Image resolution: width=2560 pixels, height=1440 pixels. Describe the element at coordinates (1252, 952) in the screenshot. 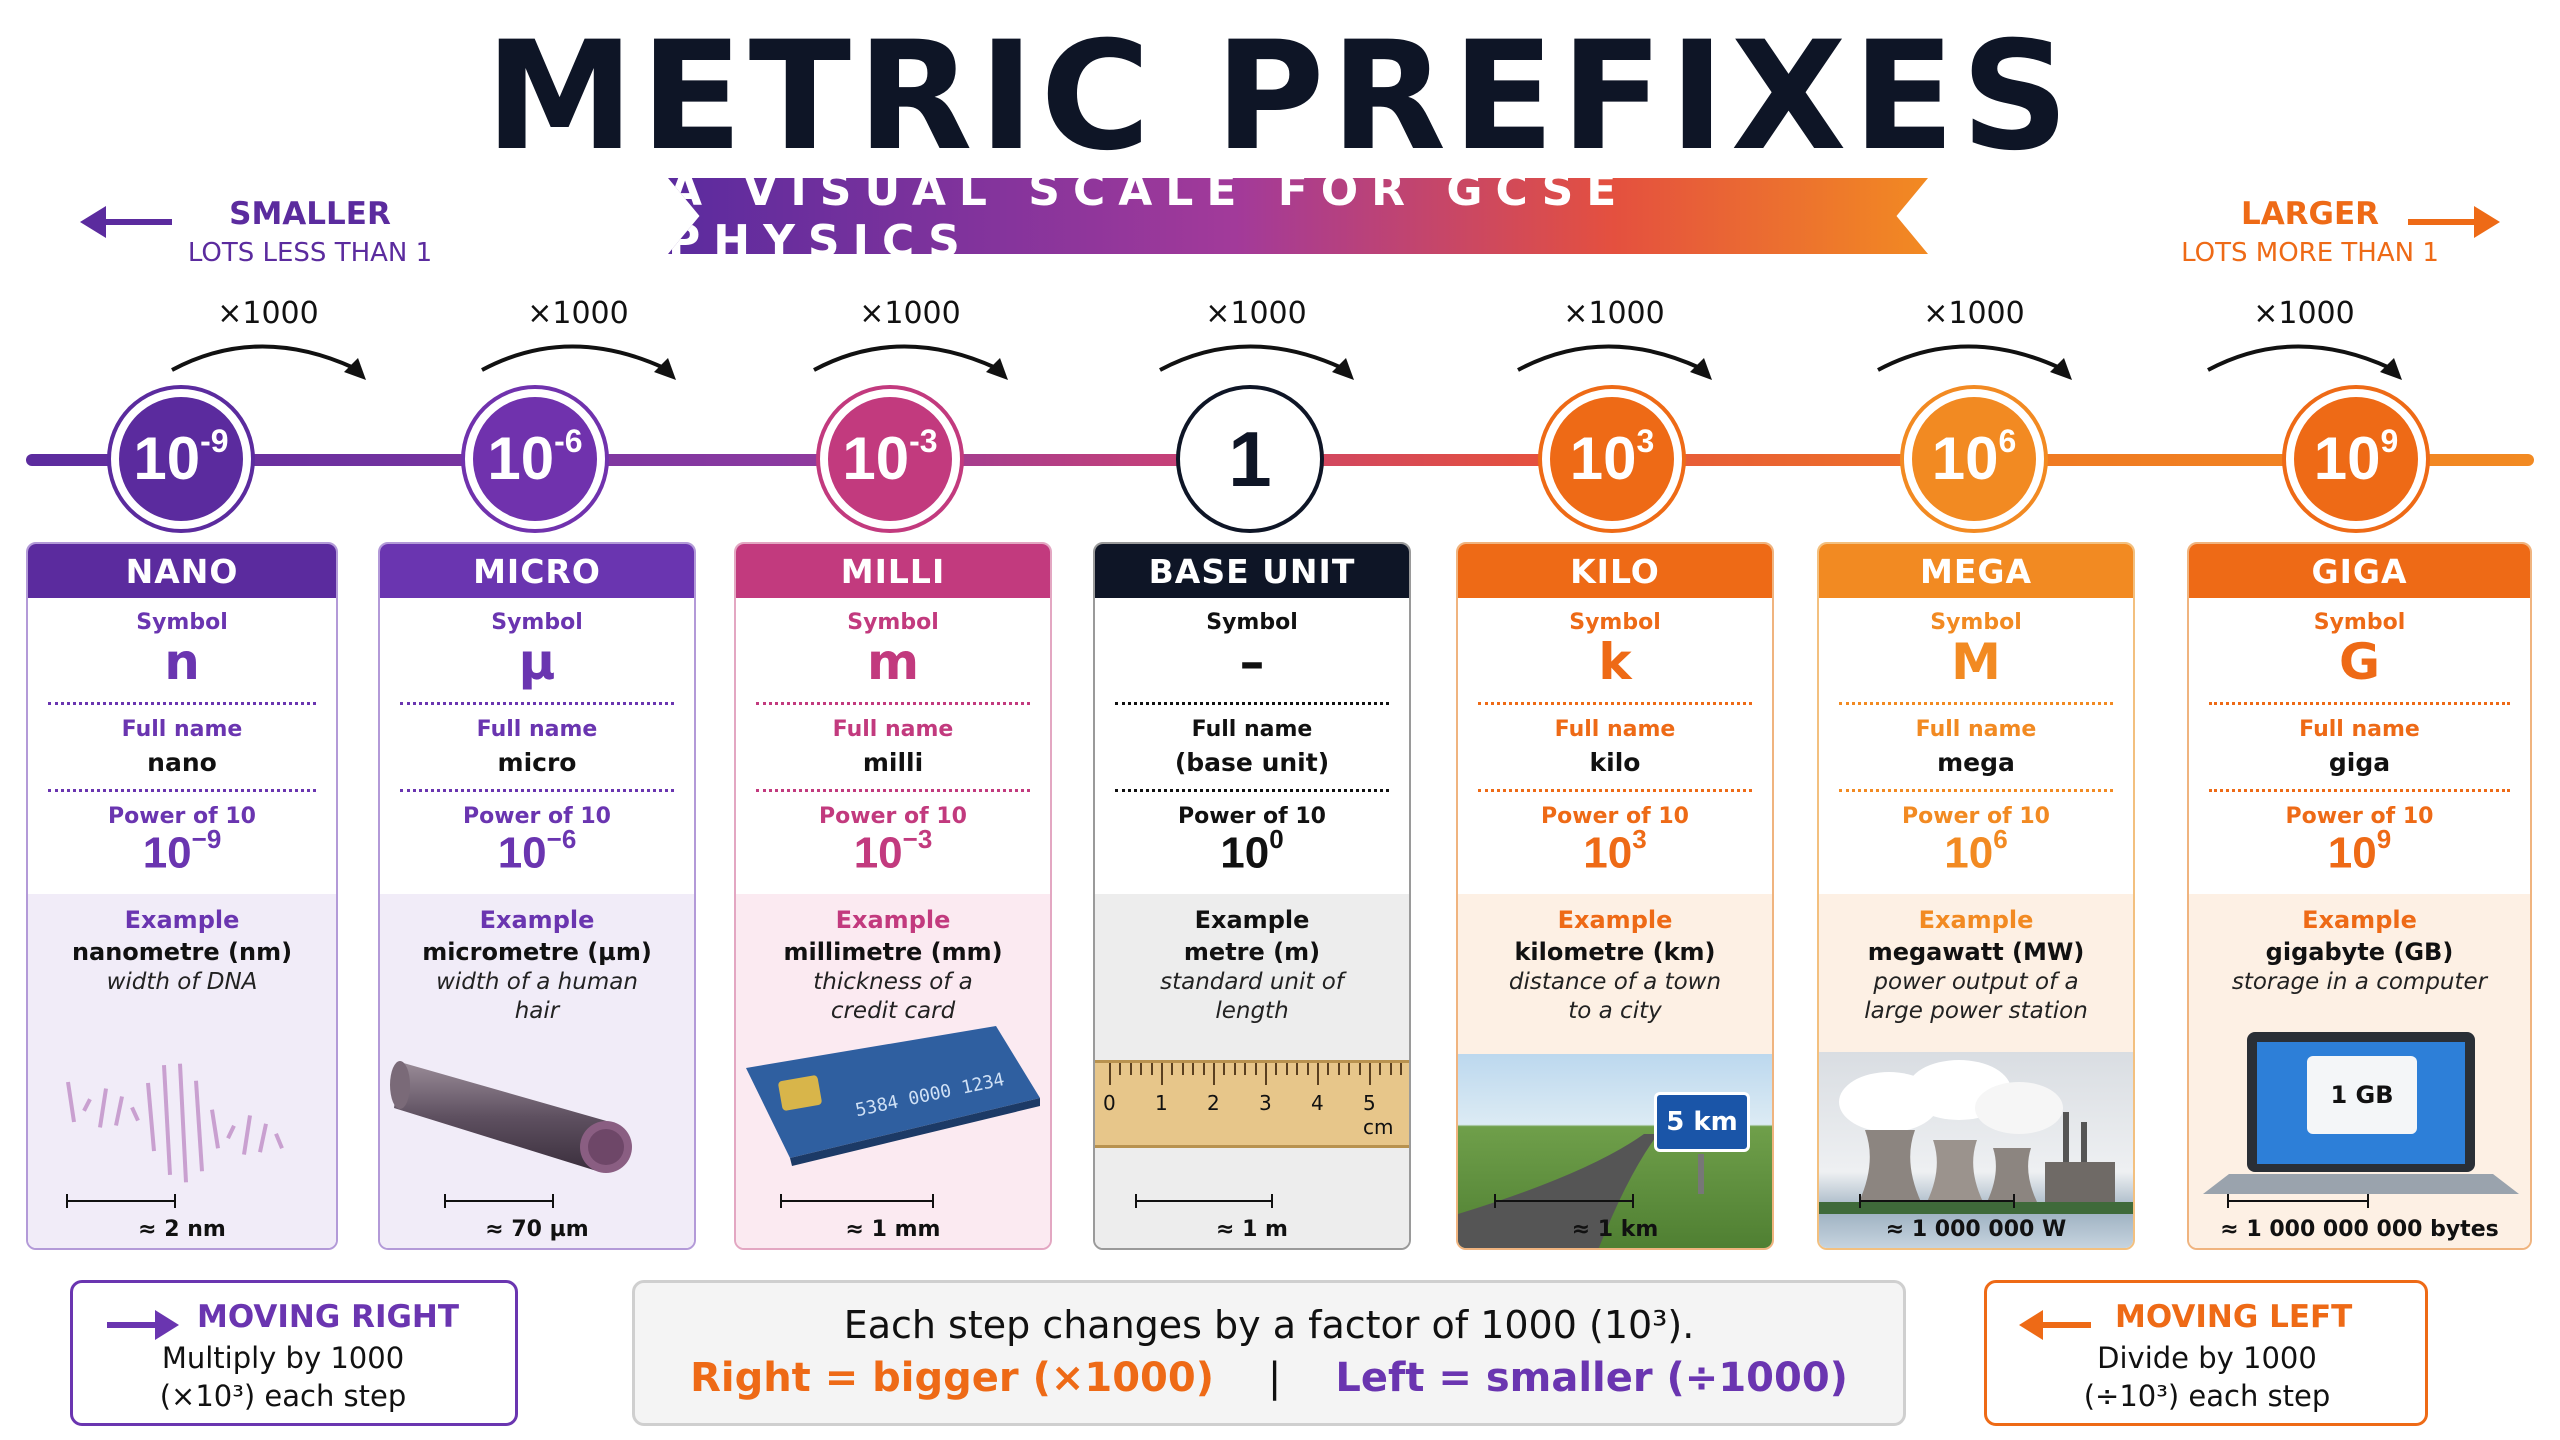

I see `example-name: metre (m)` at that location.